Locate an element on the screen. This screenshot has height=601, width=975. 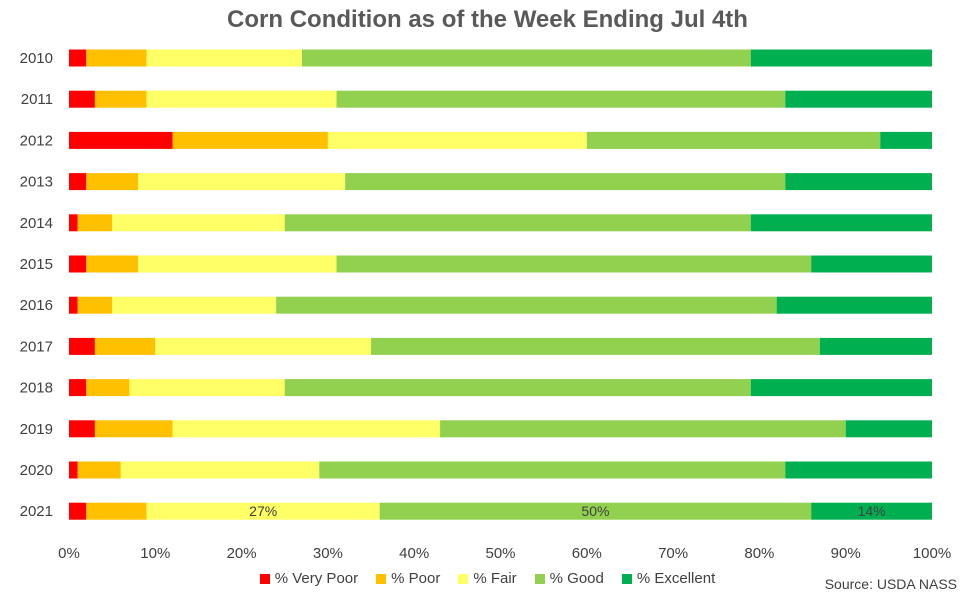
x-tick-label: 40% is located at coordinates (414, 553).